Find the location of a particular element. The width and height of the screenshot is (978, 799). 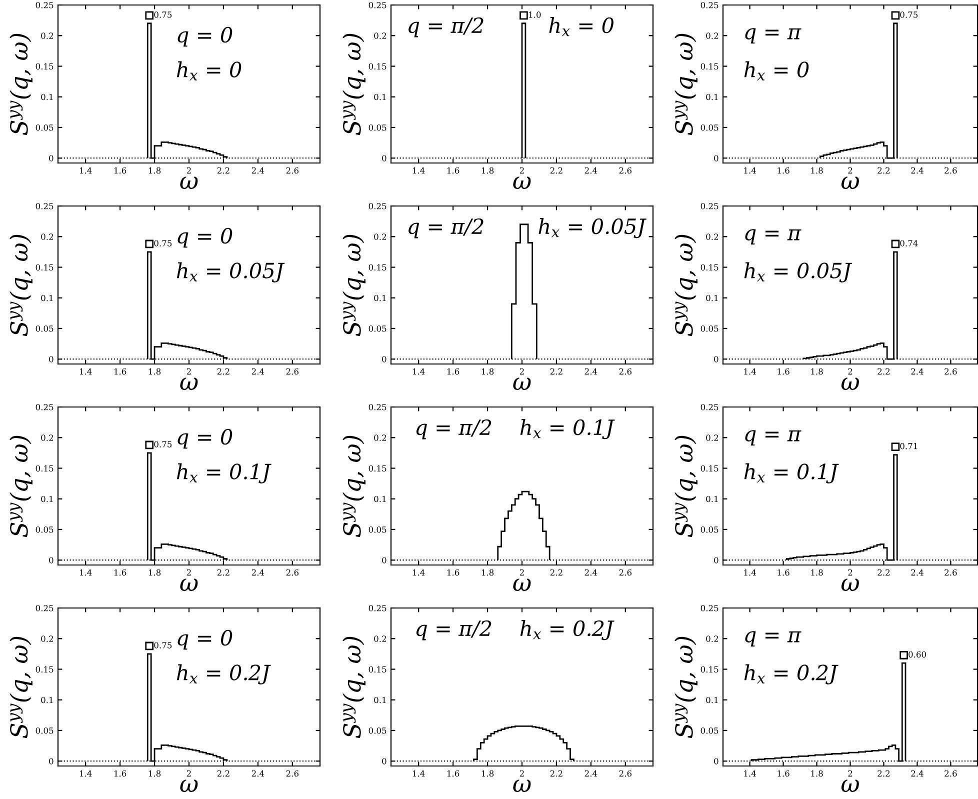

annotation: 0.60 is located at coordinates (917, 654).